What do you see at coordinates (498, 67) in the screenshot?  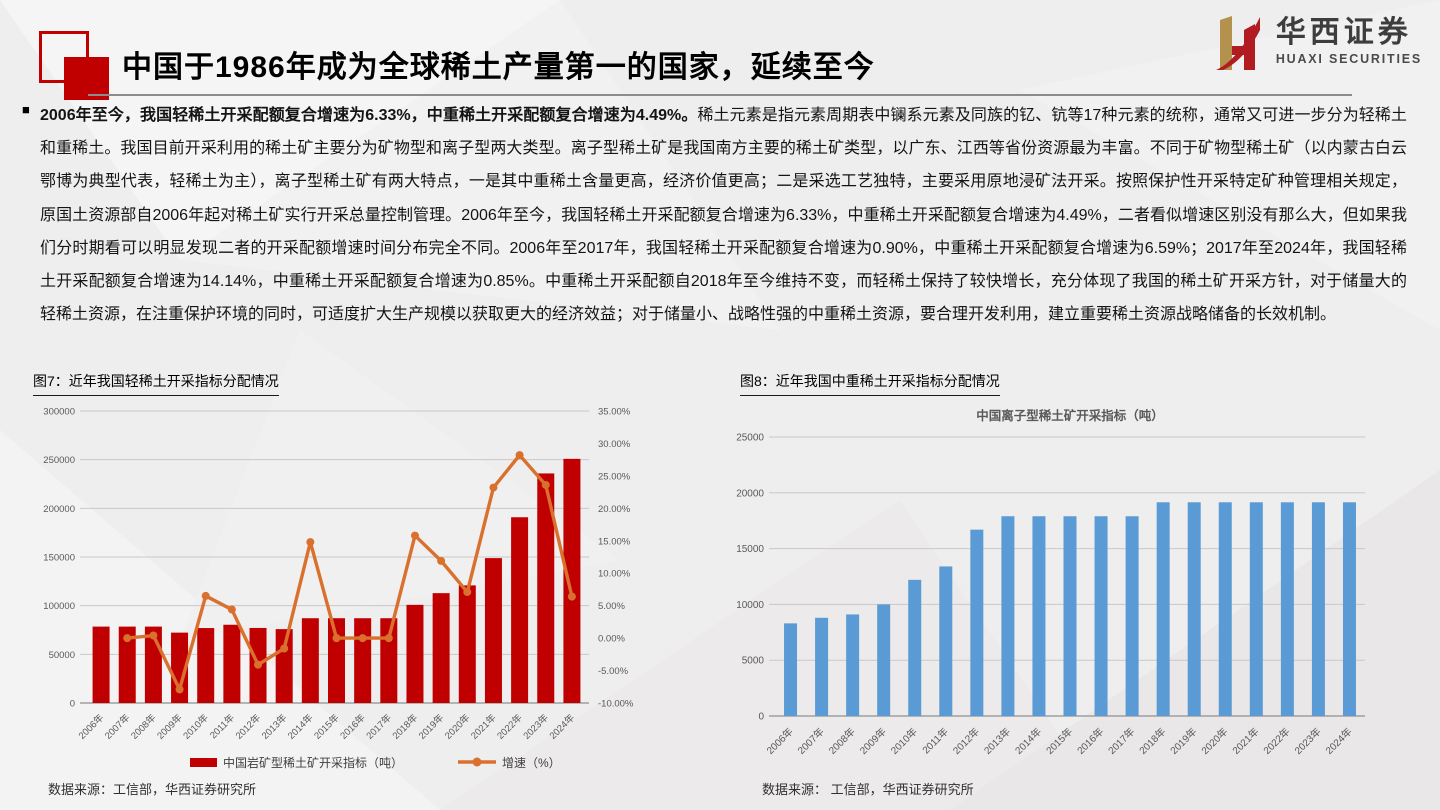 I see `page-title: 中国于1986年成为全球稀土产量第一的国家，延续至今` at bounding box center [498, 67].